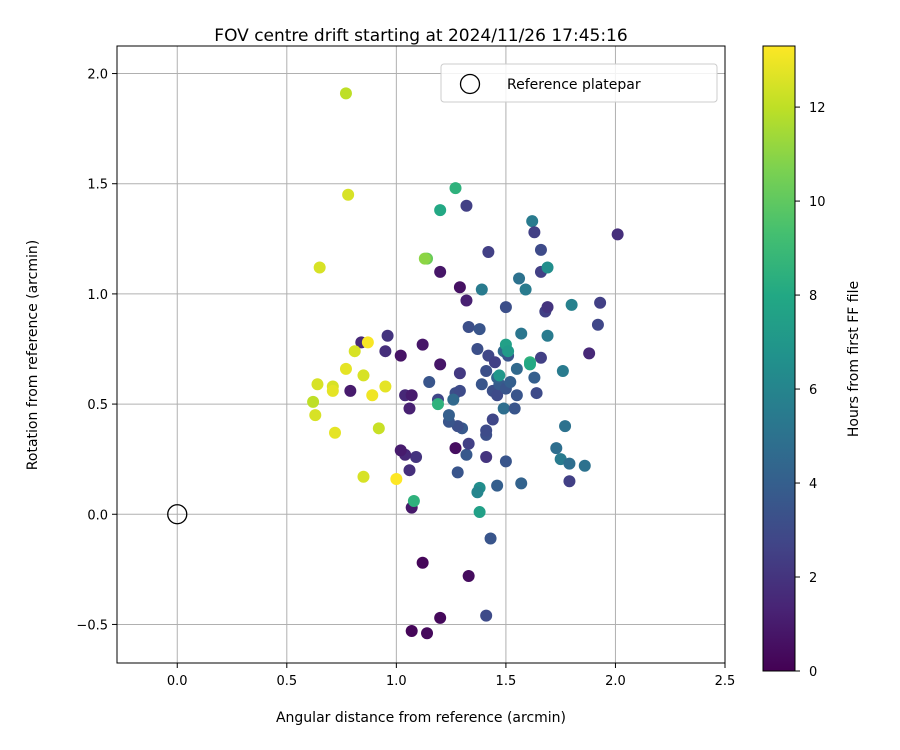 The image size is (900, 750). I want to click on reference-platepar-marker, so click(177, 514).